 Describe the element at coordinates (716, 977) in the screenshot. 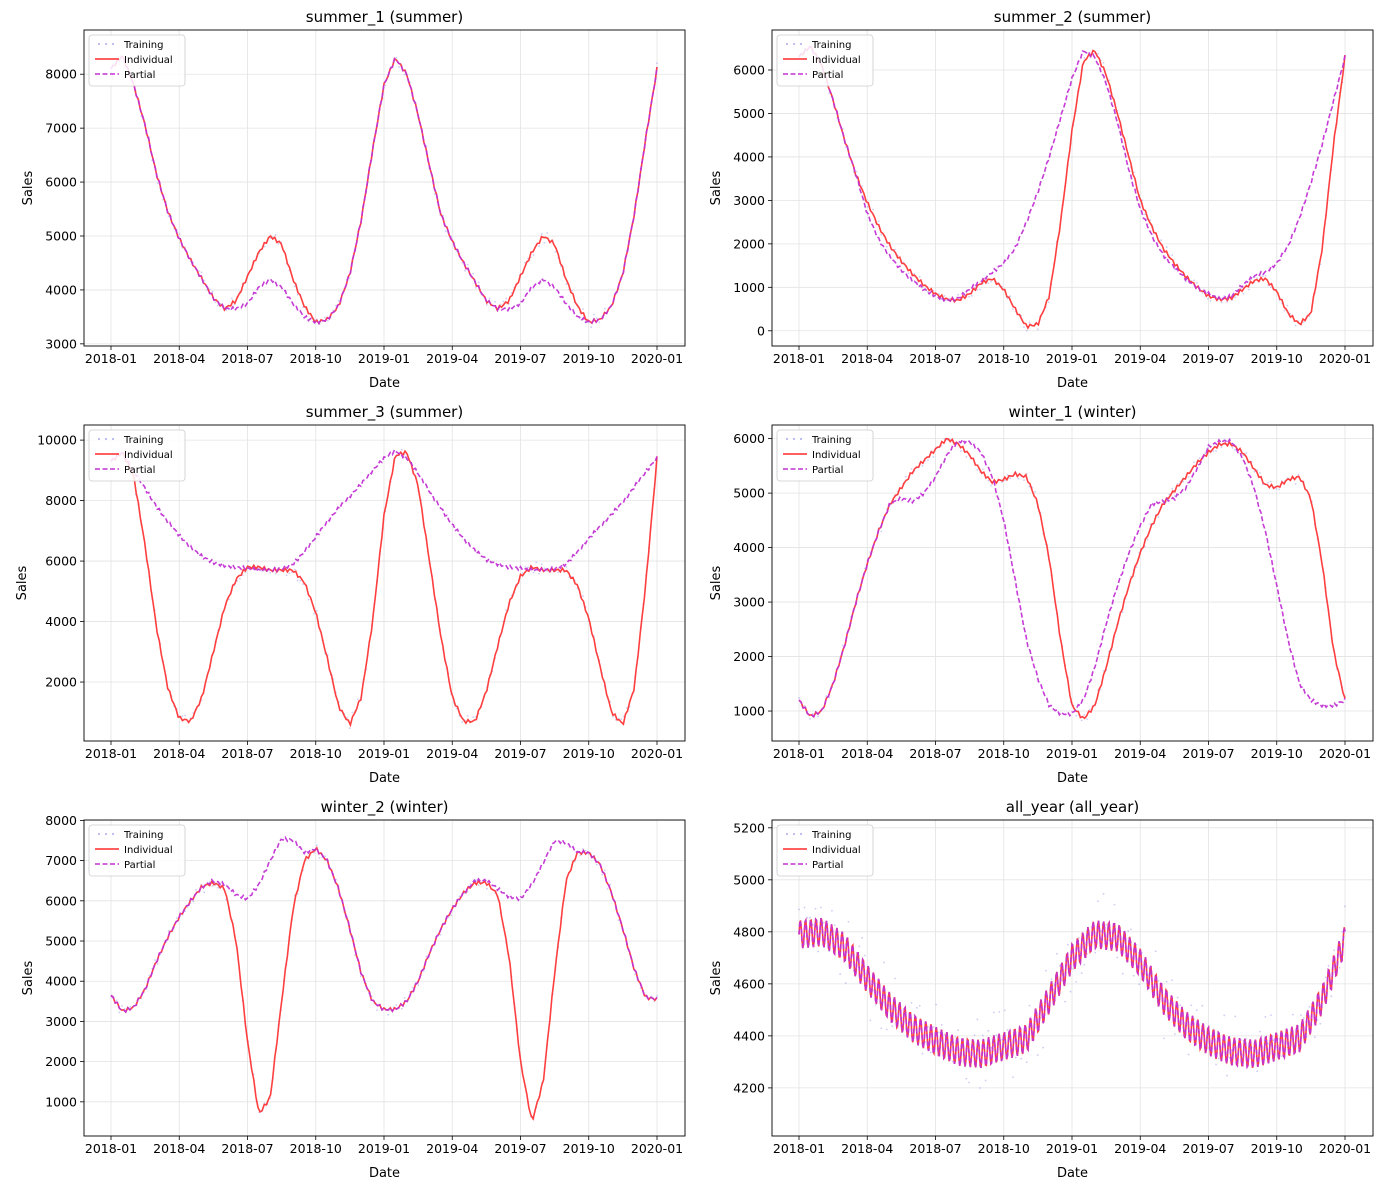

I see `y-axis-label: Sales` at that location.